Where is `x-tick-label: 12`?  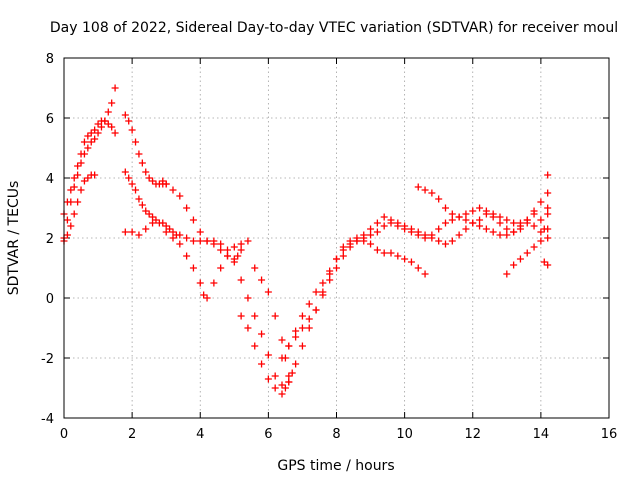 x-tick-label: 12 is located at coordinates (472, 434).